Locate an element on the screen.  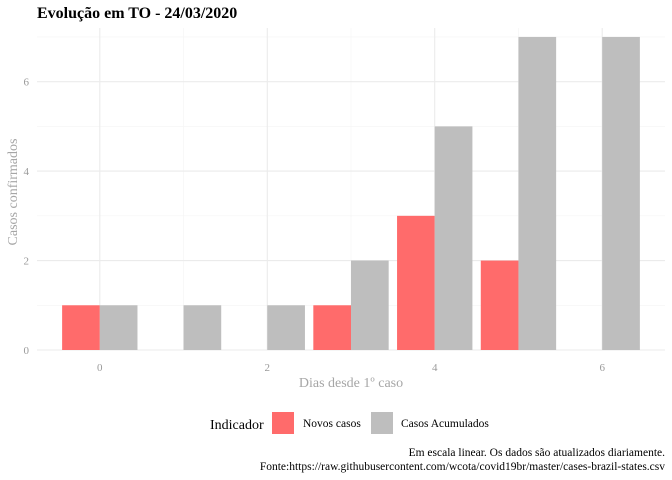
legend-title: Indicador is located at coordinates (237, 425).